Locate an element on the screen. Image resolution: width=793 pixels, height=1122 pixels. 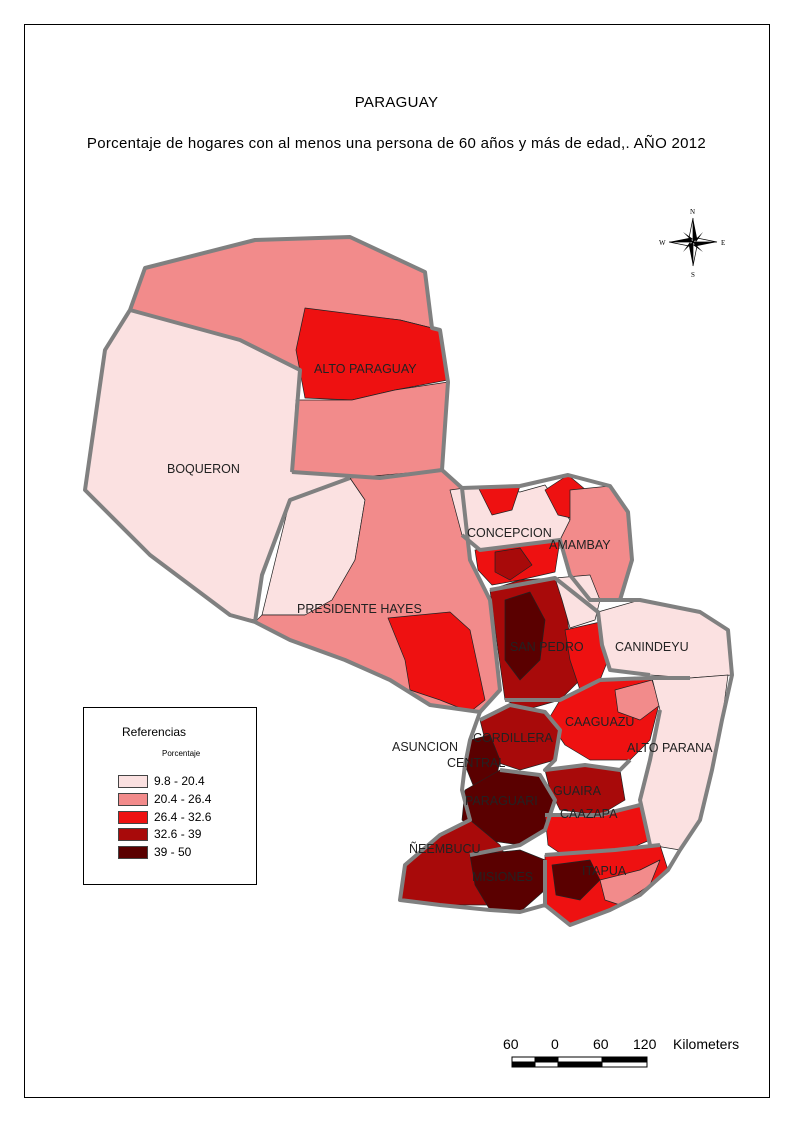
label-alto-paraguay: ALTO PARAGUAY is located at coordinates (365, 369).